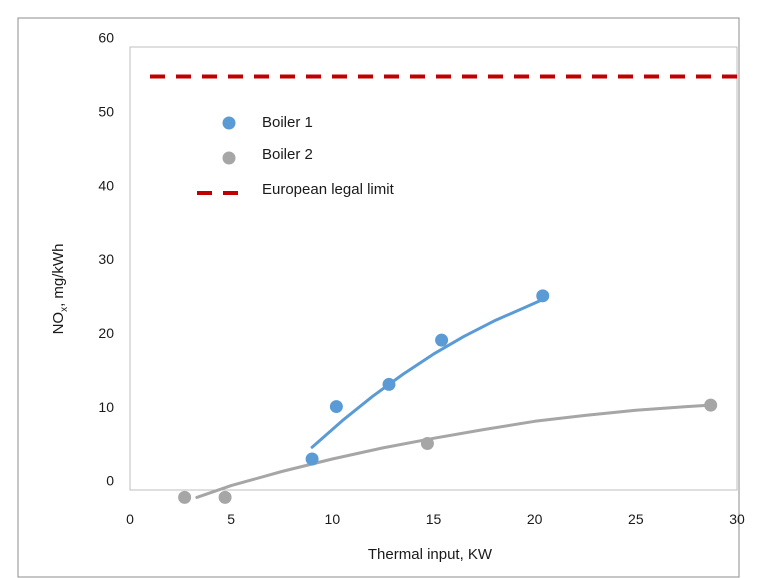 The image size is (758, 578). I want to click on x-axis-label: Thermal input, KW, so click(430, 554).